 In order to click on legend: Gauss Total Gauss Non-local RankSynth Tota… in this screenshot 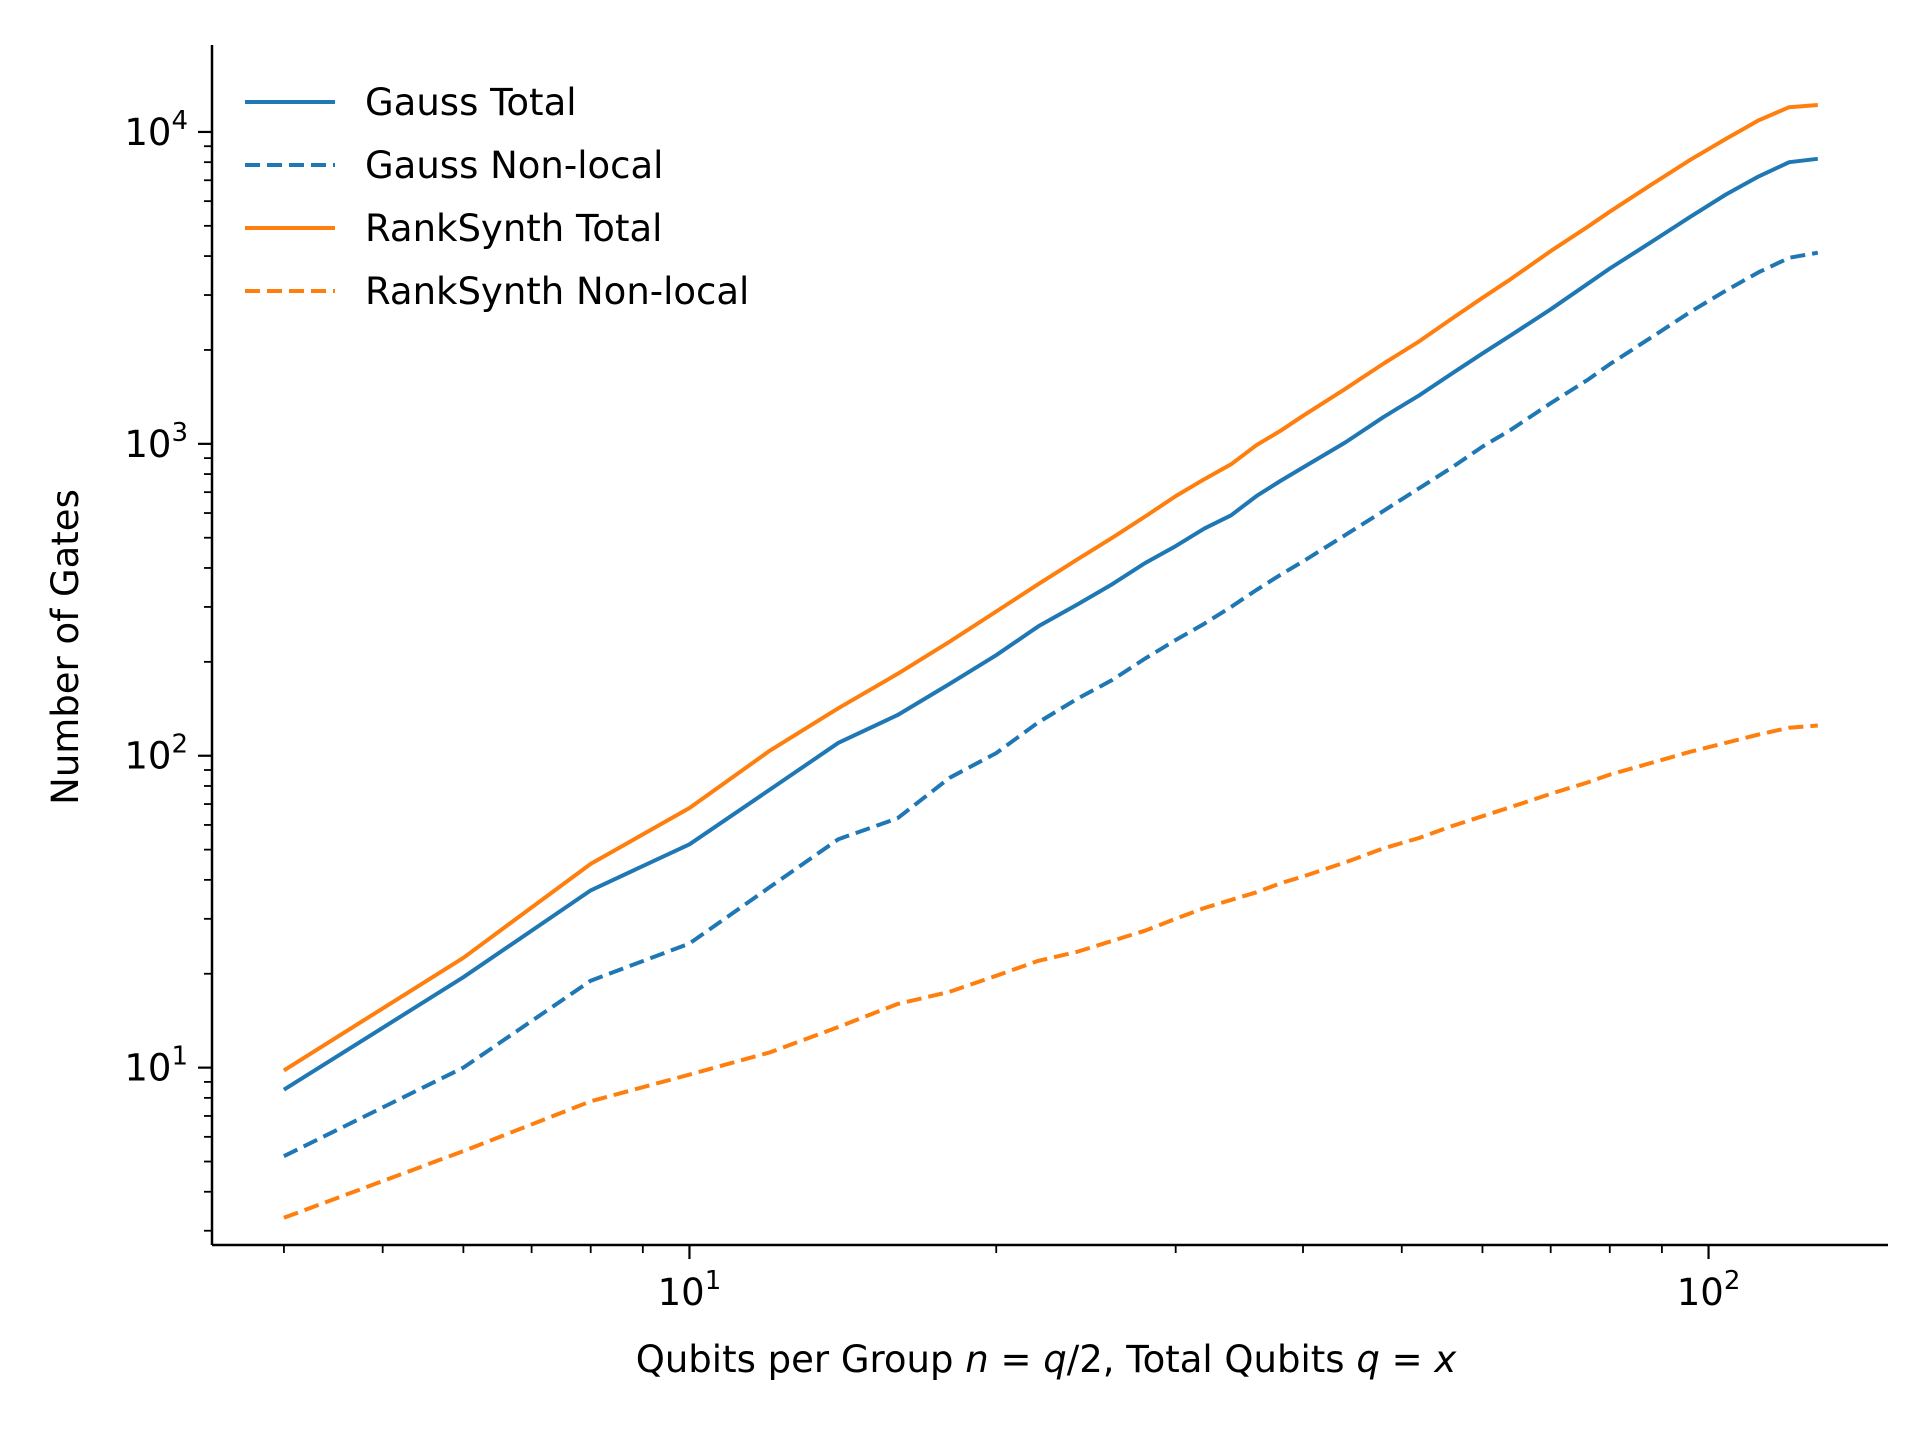, I will do `click(497, 197)`.